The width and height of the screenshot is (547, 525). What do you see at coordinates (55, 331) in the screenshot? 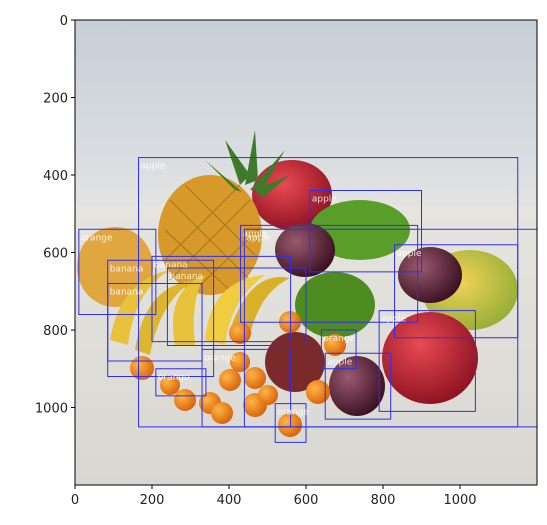
I see `y-tick-label: 800` at bounding box center [55, 331].